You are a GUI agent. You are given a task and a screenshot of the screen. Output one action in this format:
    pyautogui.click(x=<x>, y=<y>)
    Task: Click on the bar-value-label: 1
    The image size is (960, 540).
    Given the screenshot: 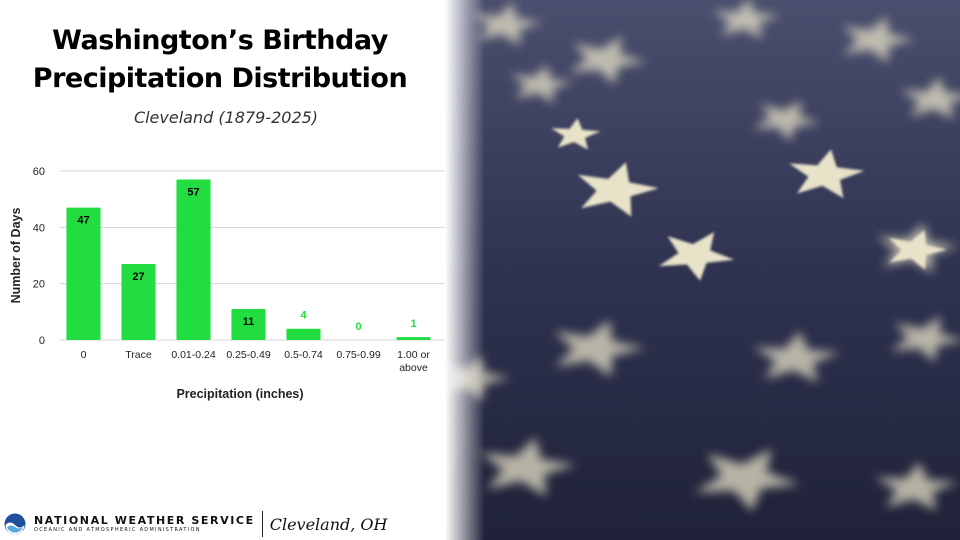 What is the action you would take?
    pyautogui.click(x=413, y=324)
    